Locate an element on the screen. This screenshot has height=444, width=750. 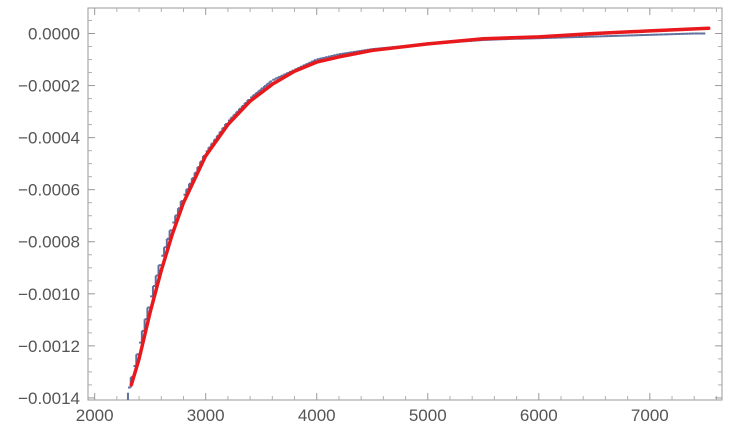
x-tick-label: 3000 is located at coordinates (206, 415).